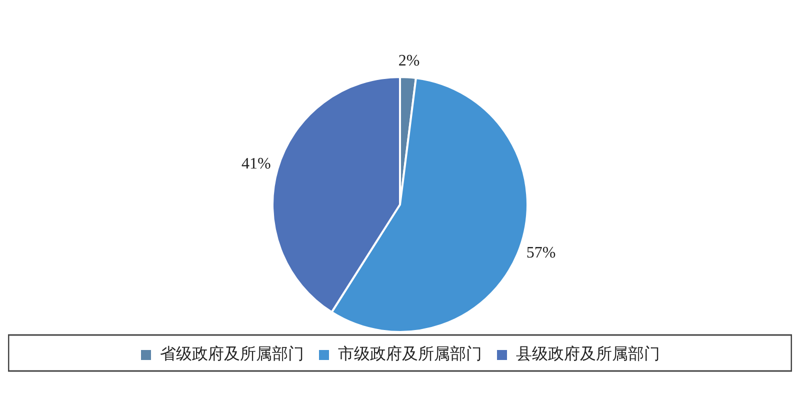 The width and height of the screenshot is (800, 411). Describe the element at coordinates (588, 354) in the screenshot. I see `legend-label: 县级政府及所属部门` at that location.